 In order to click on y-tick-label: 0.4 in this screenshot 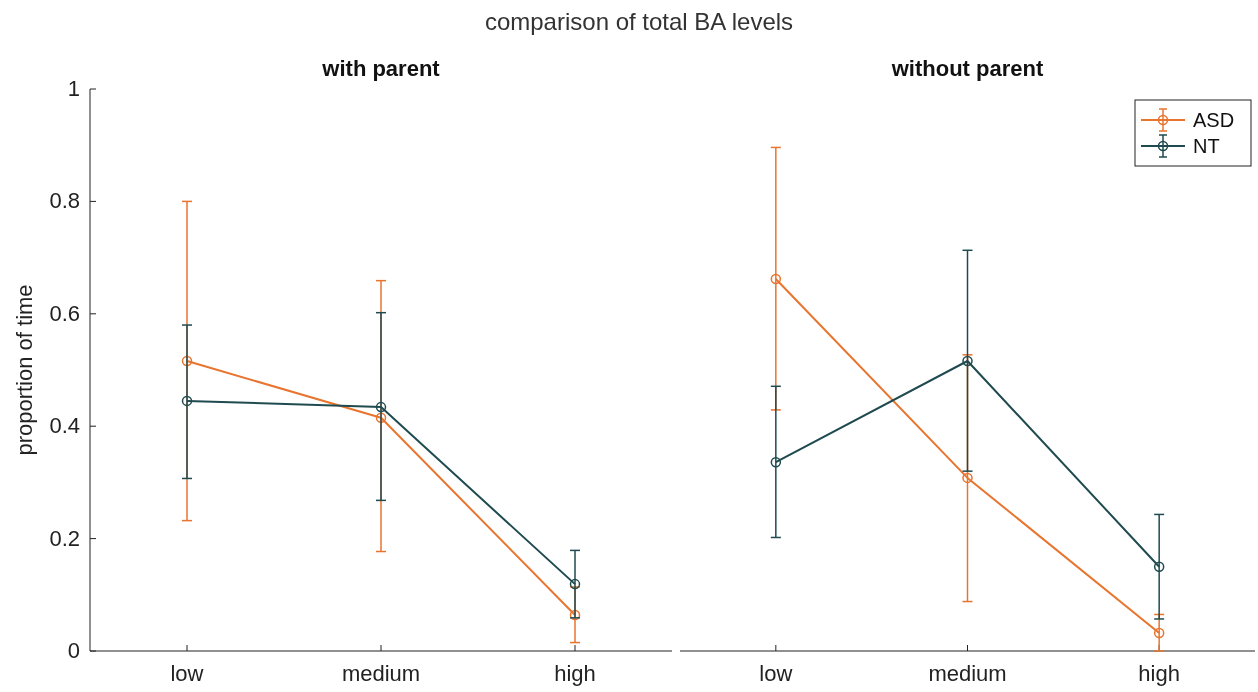, I will do `click(64, 426)`.